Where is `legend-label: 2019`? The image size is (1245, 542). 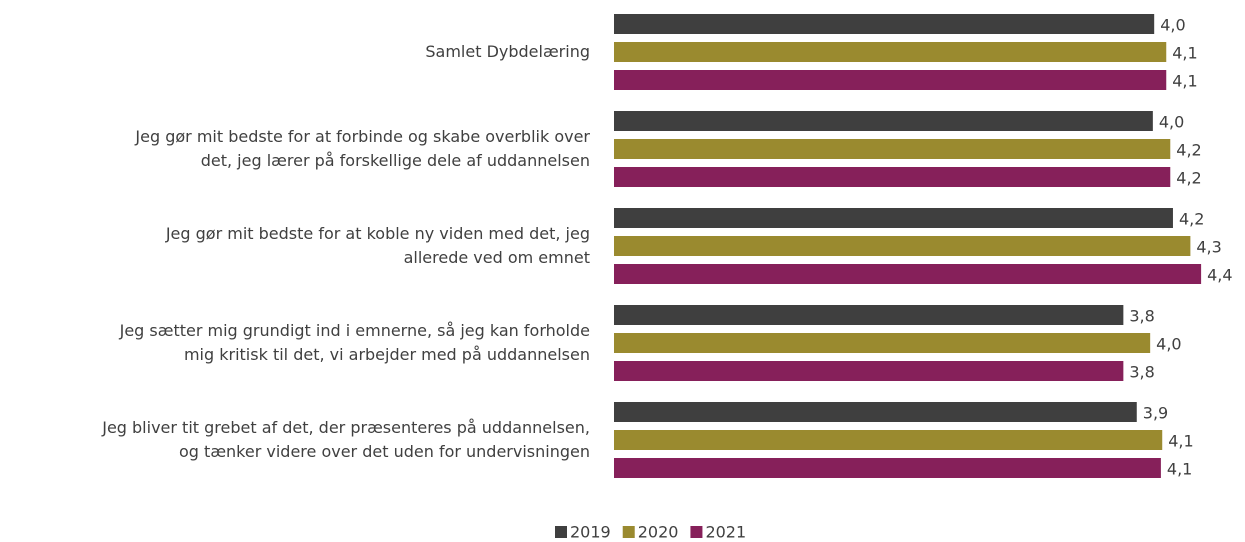 legend-label: 2019 is located at coordinates (590, 532).